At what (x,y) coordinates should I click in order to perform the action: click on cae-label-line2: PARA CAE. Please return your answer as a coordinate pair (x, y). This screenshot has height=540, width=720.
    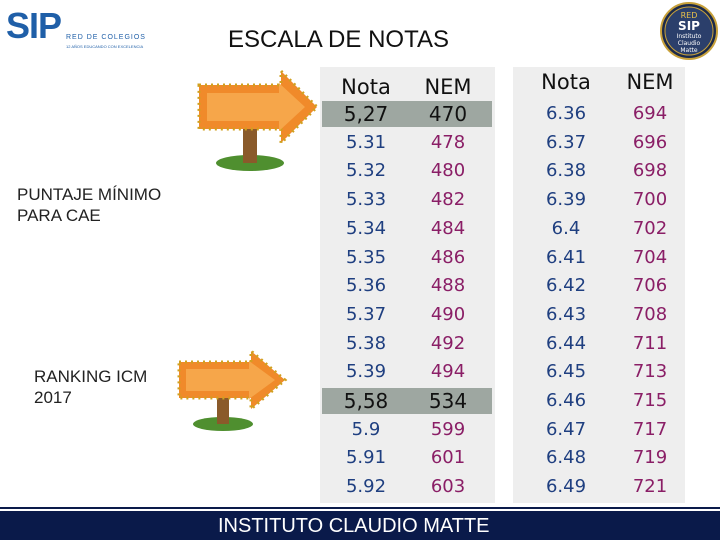
    Looking at the image, I should click on (59, 215).